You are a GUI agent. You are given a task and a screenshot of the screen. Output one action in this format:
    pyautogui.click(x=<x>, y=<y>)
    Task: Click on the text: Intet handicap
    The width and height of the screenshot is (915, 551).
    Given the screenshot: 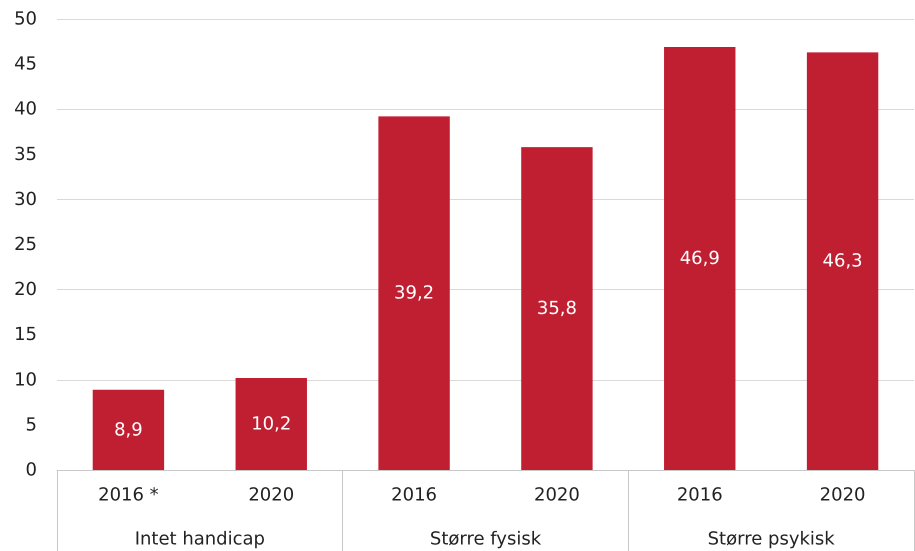 What is the action you would take?
    pyautogui.click(x=199, y=539)
    